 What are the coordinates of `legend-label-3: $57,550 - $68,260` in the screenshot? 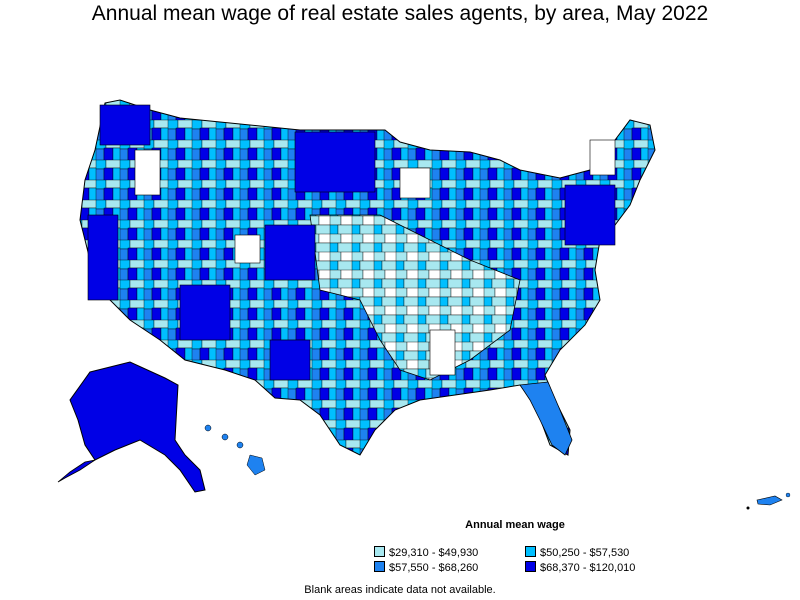 It's located at (434, 568).